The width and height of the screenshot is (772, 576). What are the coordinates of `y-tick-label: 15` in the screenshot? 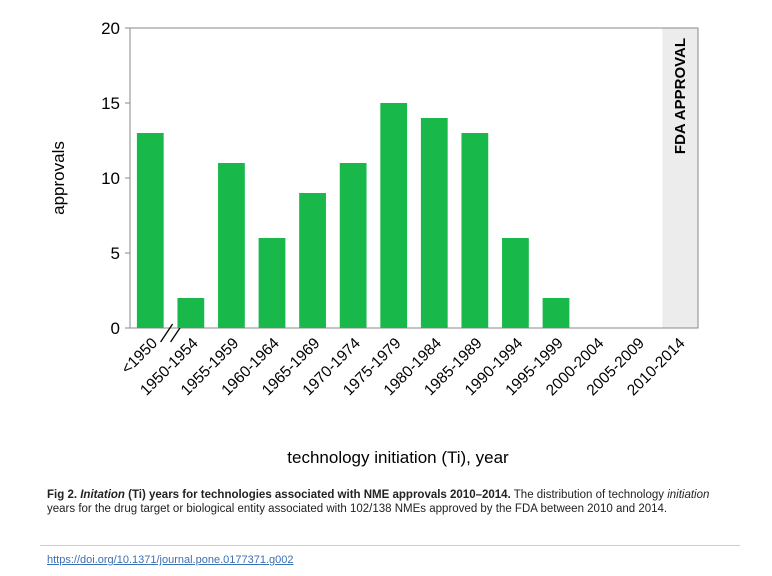 It's located at (110, 103).